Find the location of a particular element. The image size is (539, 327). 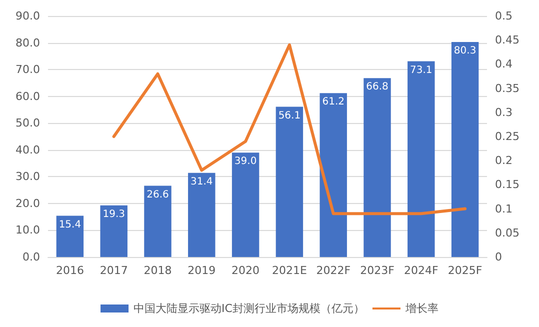

data-label: 39.0 is located at coordinates (245, 162).